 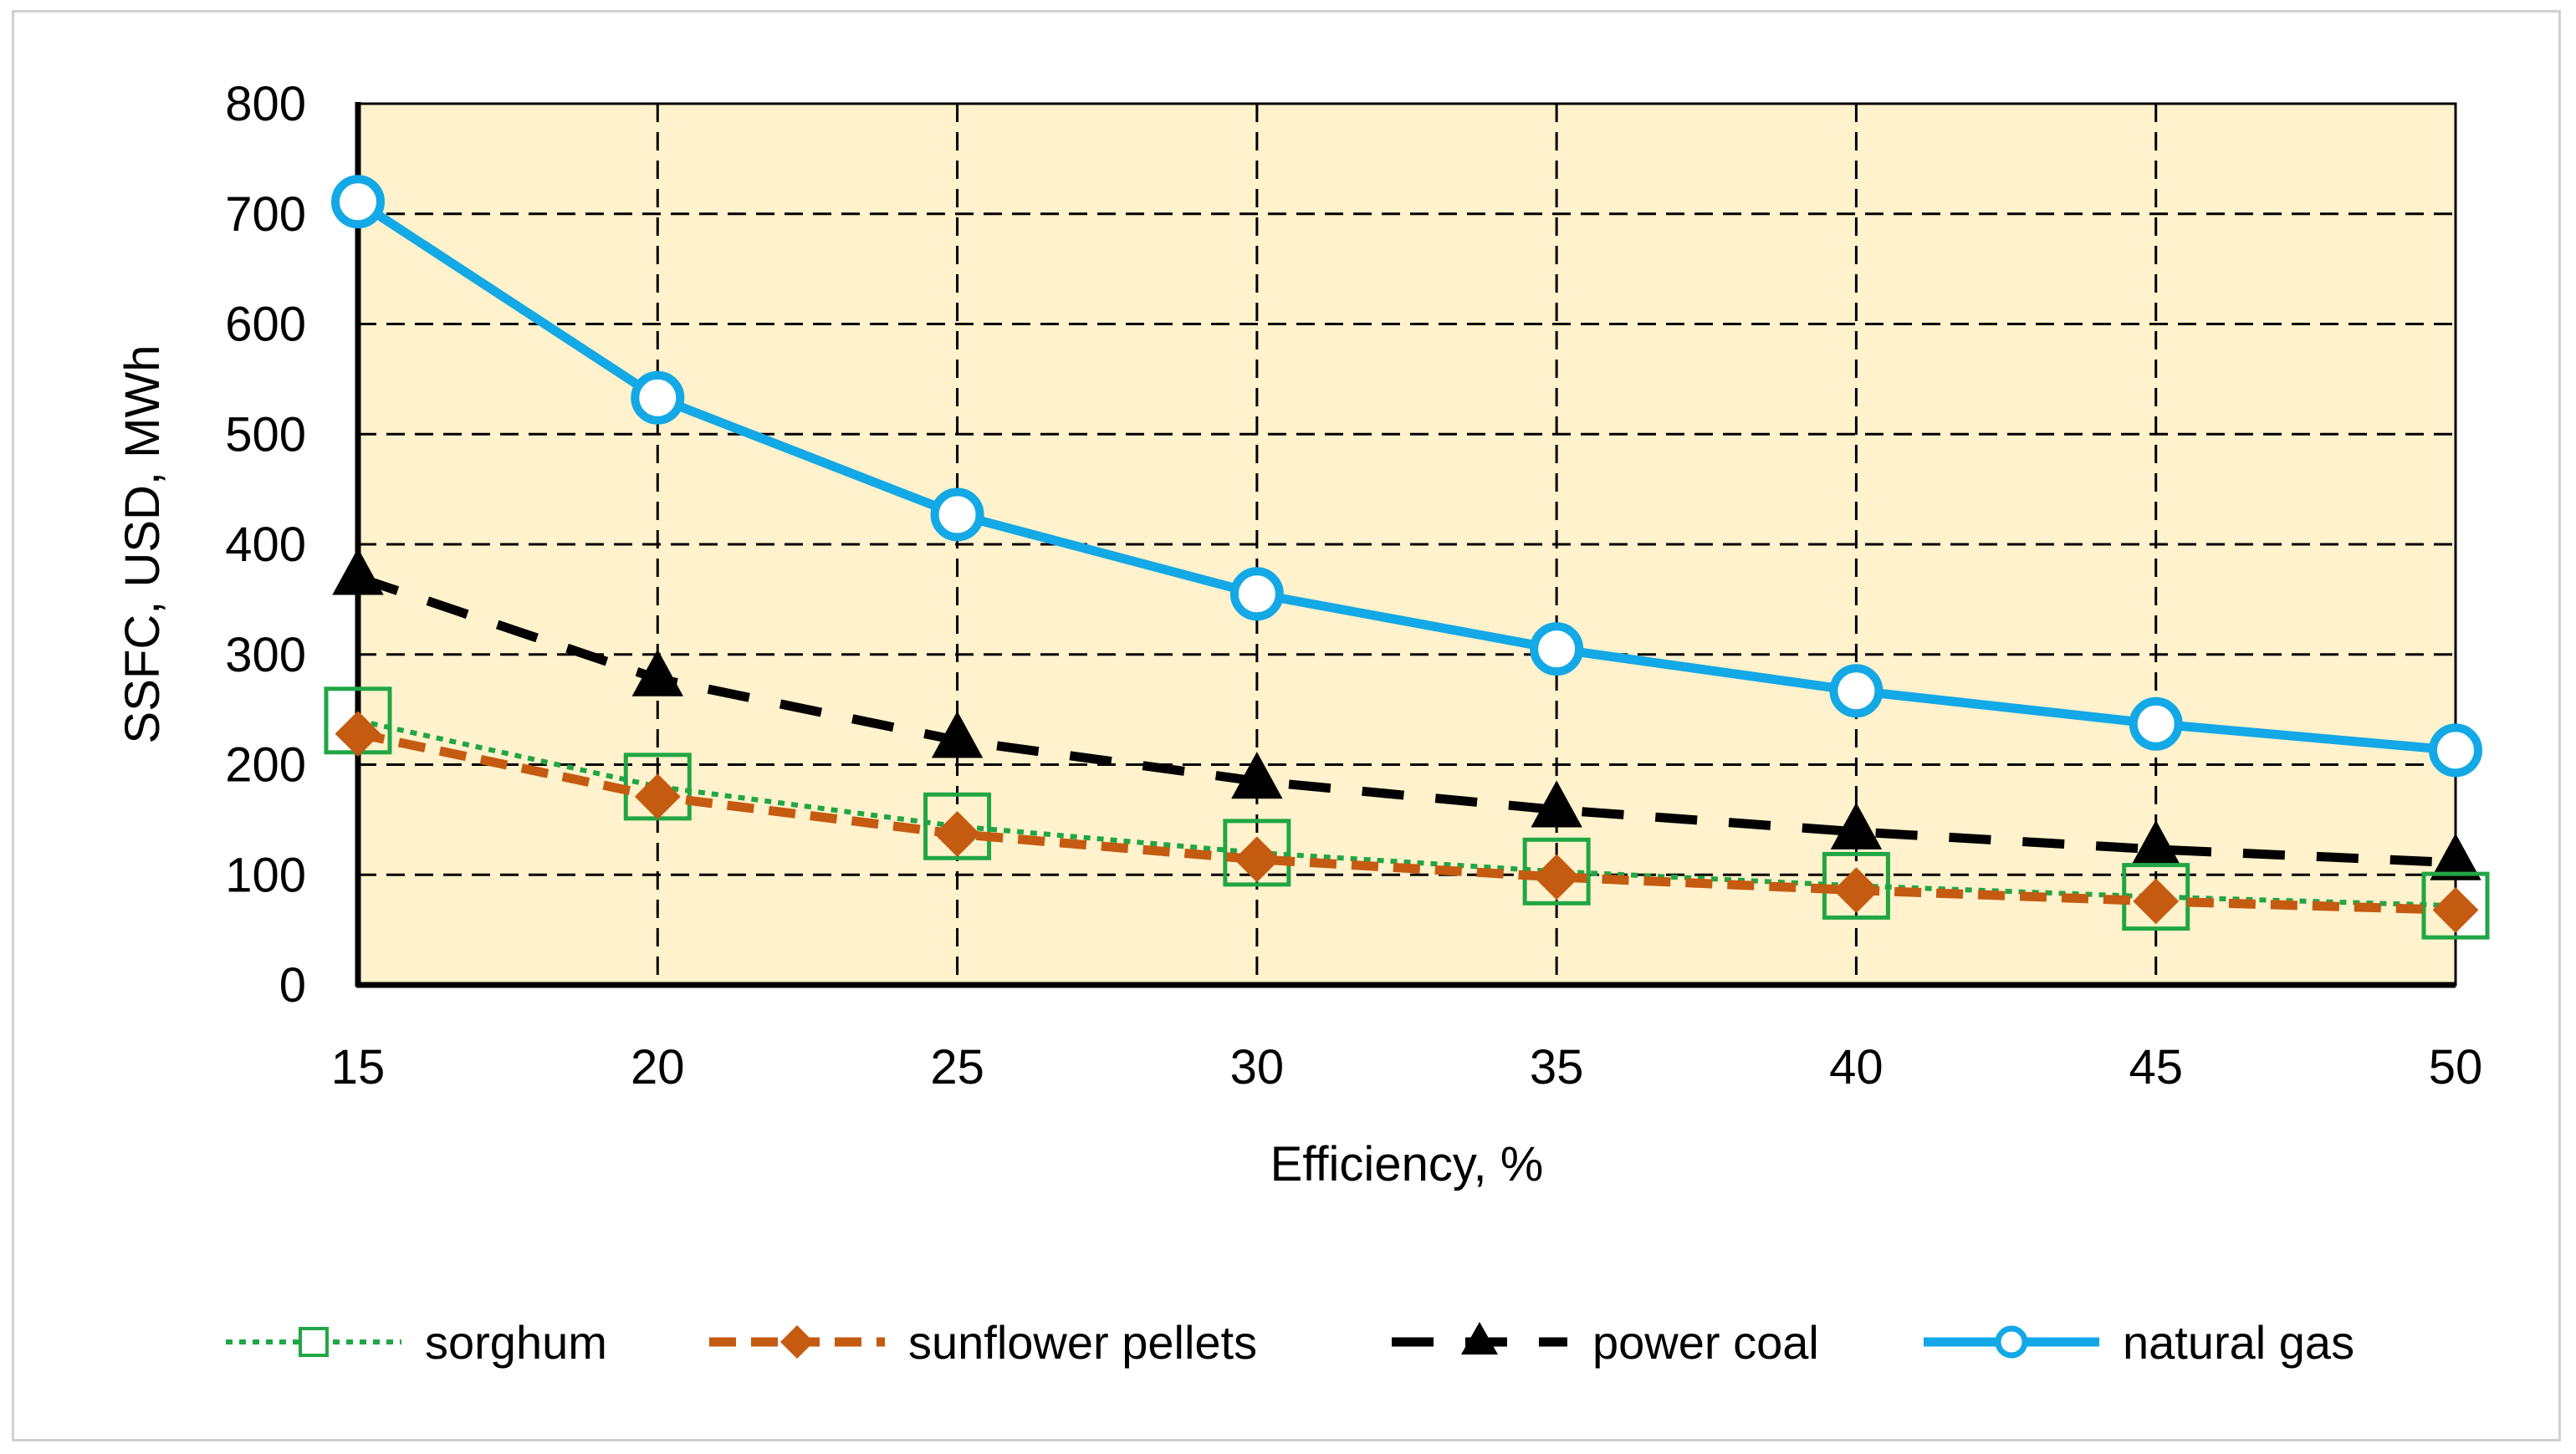 What do you see at coordinates (1856, 1067) in the screenshot?
I see `x-tick-label-40: 40` at bounding box center [1856, 1067].